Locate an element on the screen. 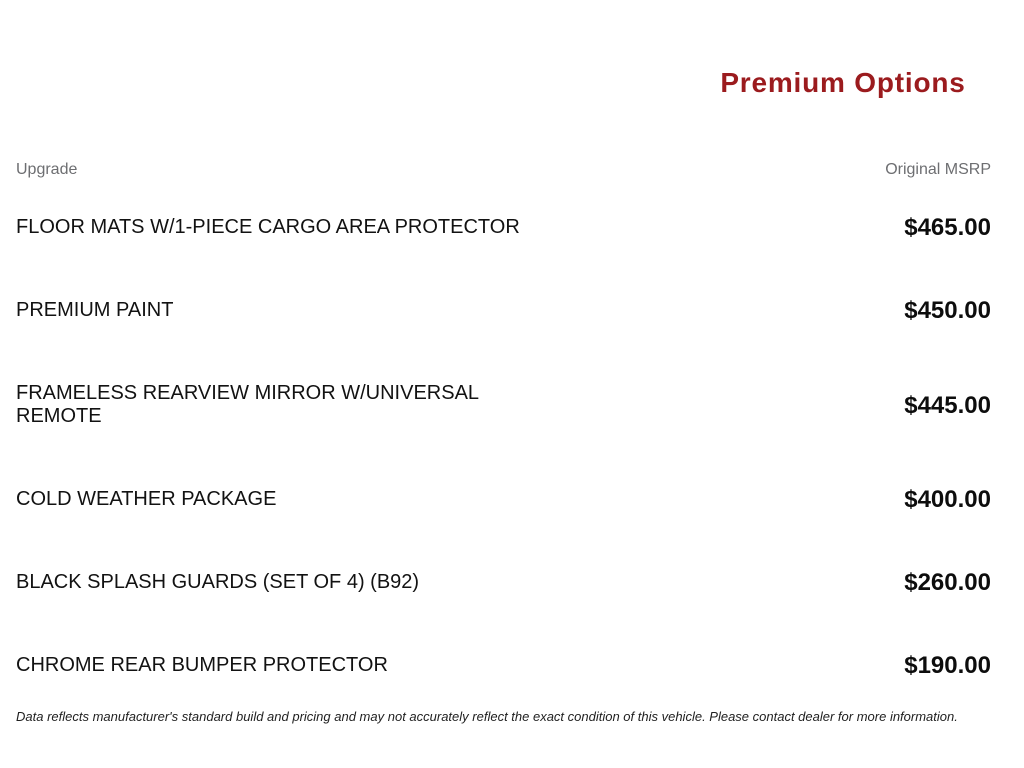  option-label: CHROME REAR BUMPER PROTECTOR is located at coordinates (202, 665).